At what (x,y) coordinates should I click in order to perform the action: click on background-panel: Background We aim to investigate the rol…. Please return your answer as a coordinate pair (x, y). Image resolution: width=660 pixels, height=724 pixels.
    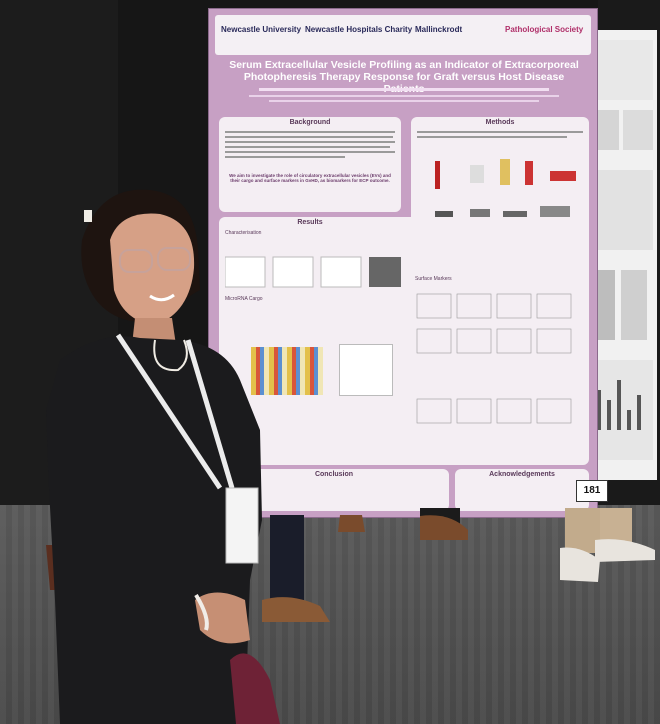
    Looking at the image, I should click on (310, 164).